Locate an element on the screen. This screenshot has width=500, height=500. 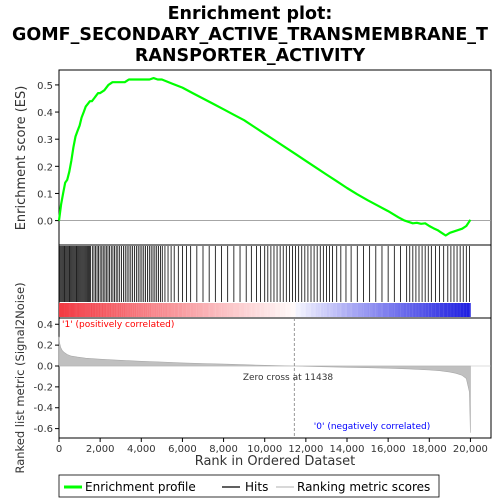
x-tick-label: 8,000 is located at coordinates (223, 449).